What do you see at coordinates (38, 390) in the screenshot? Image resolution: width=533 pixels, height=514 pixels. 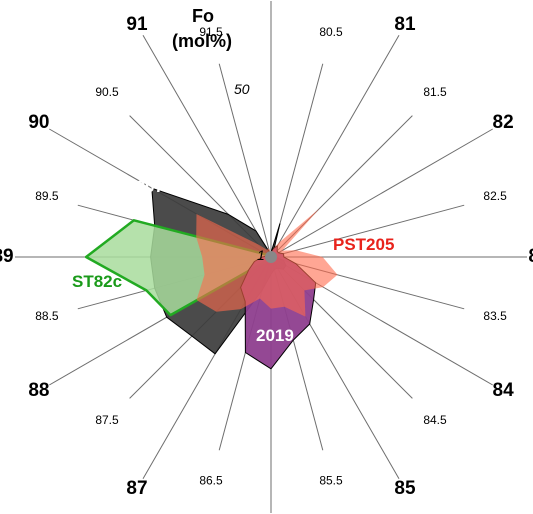 I see `tick-label-88: 88` at bounding box center [38, 390].